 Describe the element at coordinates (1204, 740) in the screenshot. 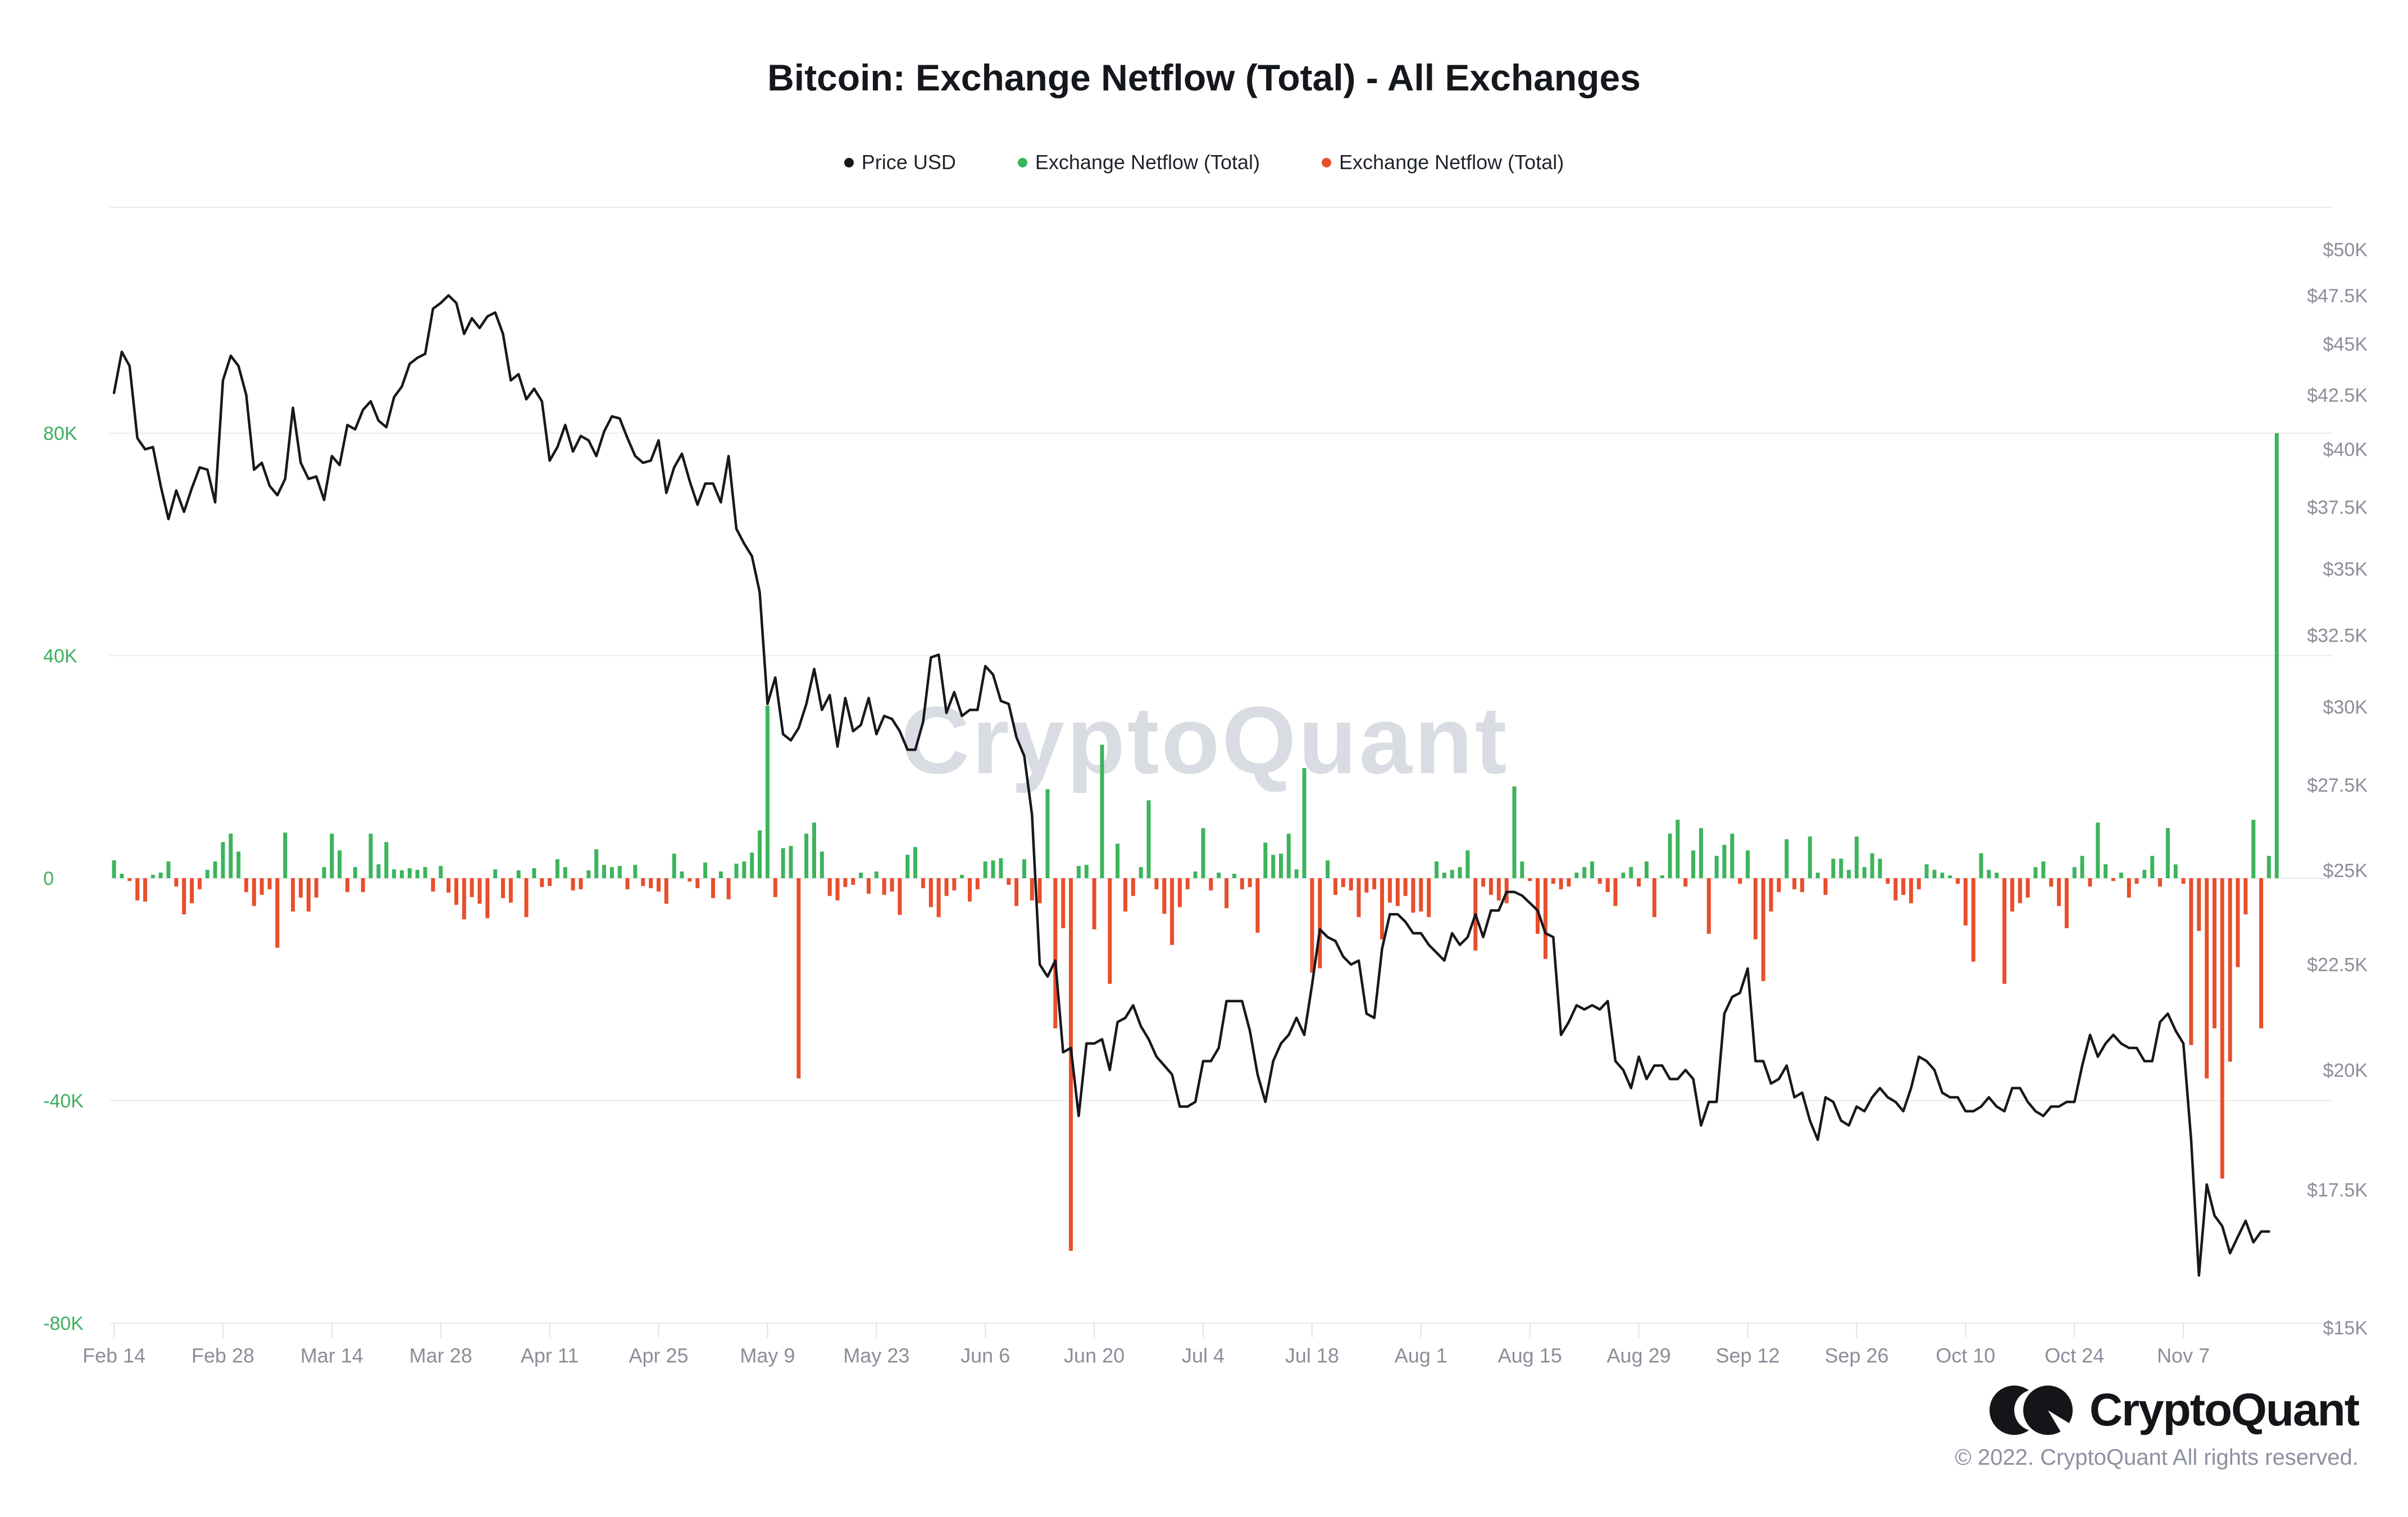

I see `cryptoquant-watermark: CryptoQuant` at that location.